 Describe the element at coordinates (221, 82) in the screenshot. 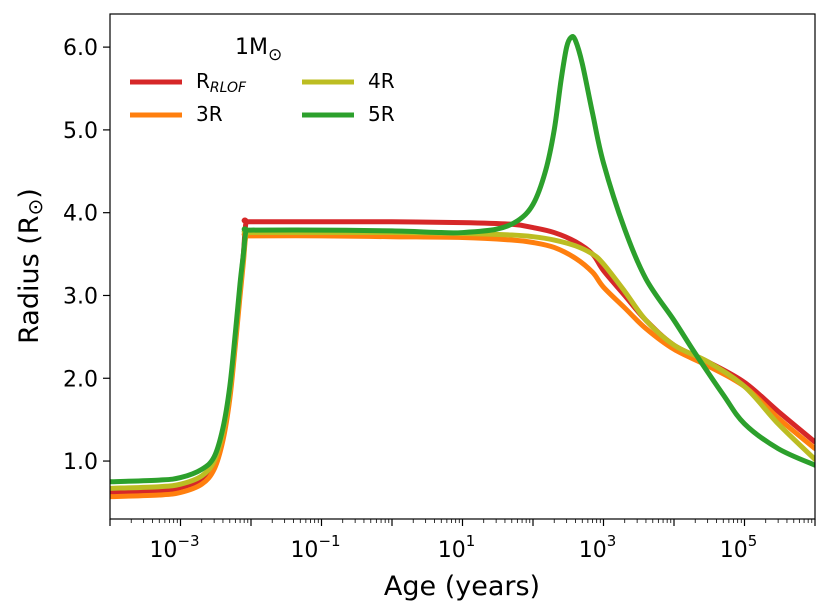

I see `legend-label: RRLOF` at that location.